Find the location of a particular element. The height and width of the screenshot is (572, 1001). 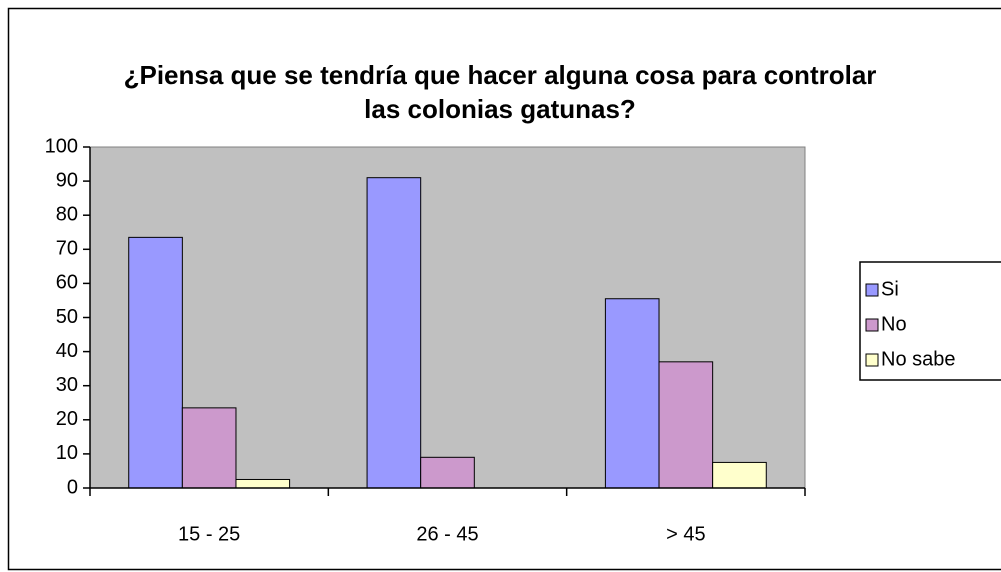

y-tick-label: 0 is located at coordinates (72, 487).